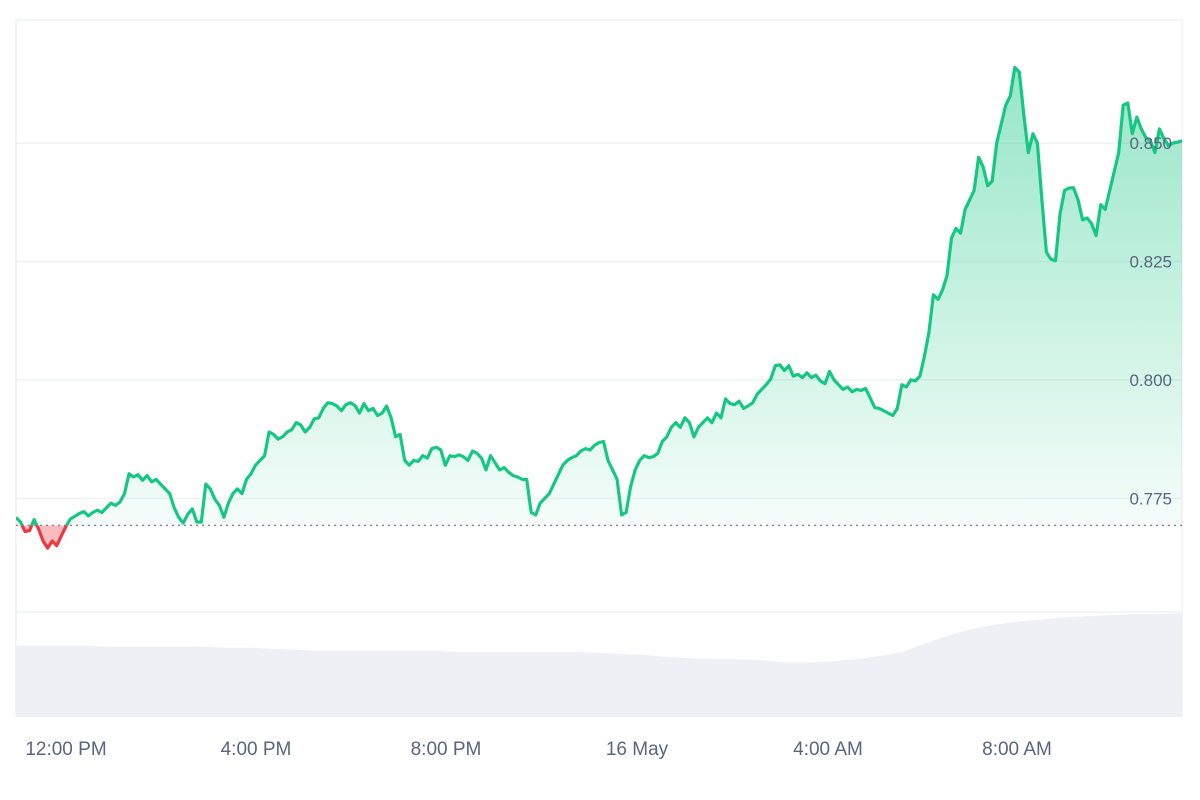  What do you see at coordinates (1017, 749) in the screenshot?
I see `x-tick-label: 8:00 AM` at bounding box center [1017, 749].